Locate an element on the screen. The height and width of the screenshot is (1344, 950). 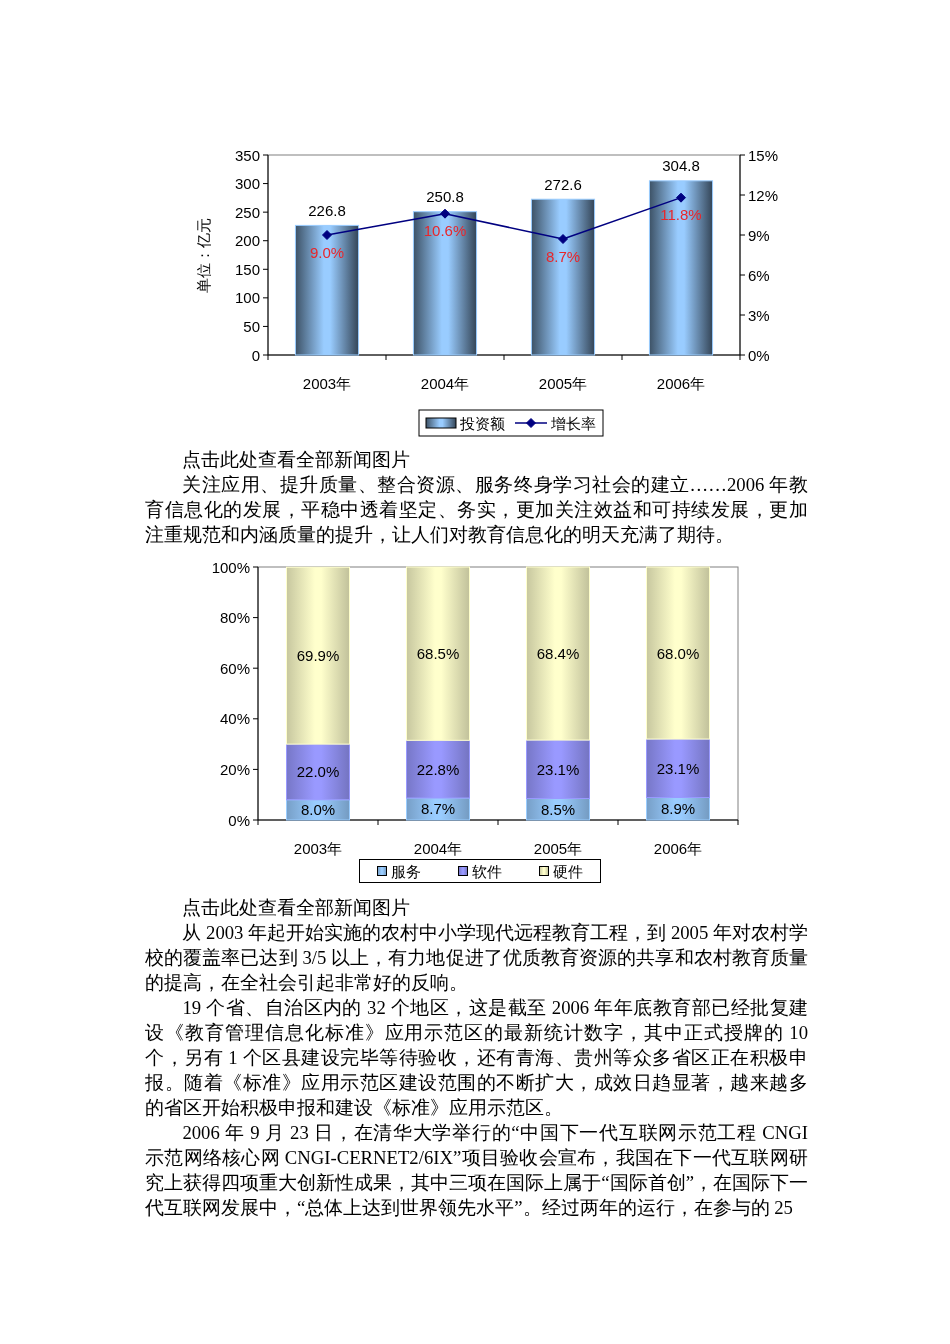
text: 从 2003 年起开始实施的农村中小学现代远程教育工程，到 2005 年对农村学校的覆盖率已达到 3/5 以上，有力地促进了优质教育资源的共享和农村教育质量的提高，在全社会引起非常好的反响。 is located at coordinates (476, 958).